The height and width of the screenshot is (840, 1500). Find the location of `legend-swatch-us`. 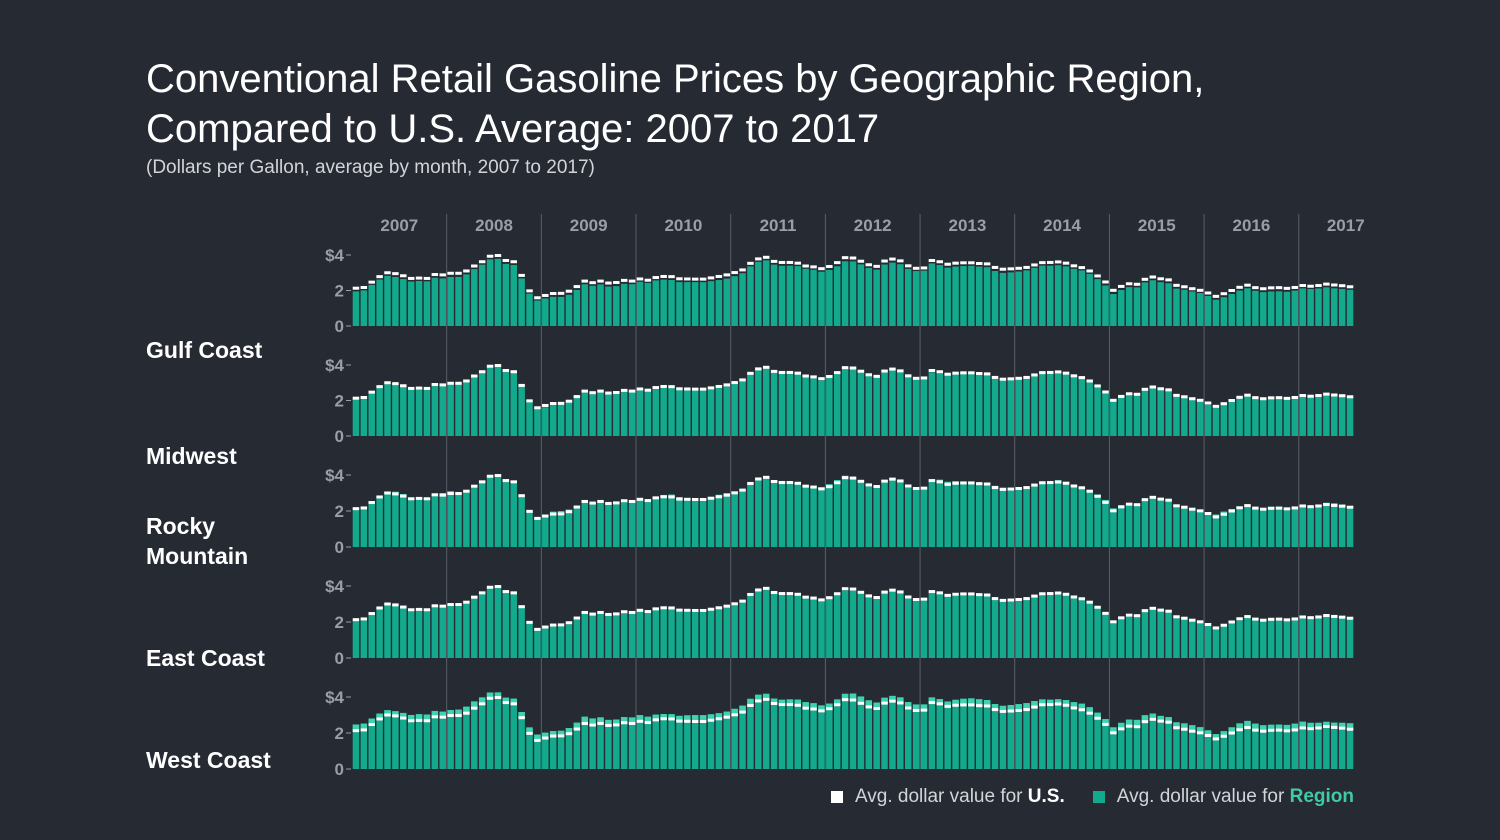

legend-swatch-us is located at coordinates (836, 797).